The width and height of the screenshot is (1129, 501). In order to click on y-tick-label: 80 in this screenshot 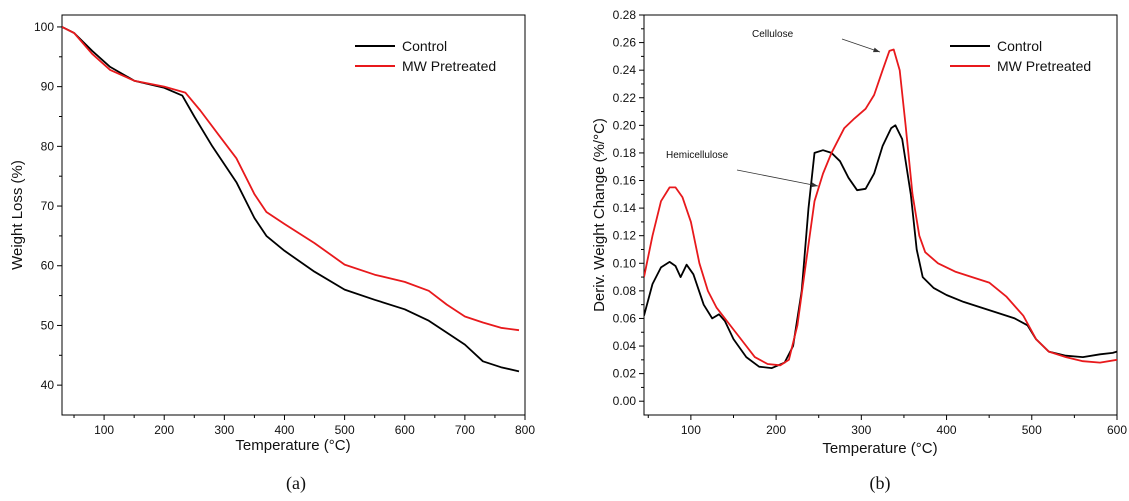, I will do `click(48, 146)`.